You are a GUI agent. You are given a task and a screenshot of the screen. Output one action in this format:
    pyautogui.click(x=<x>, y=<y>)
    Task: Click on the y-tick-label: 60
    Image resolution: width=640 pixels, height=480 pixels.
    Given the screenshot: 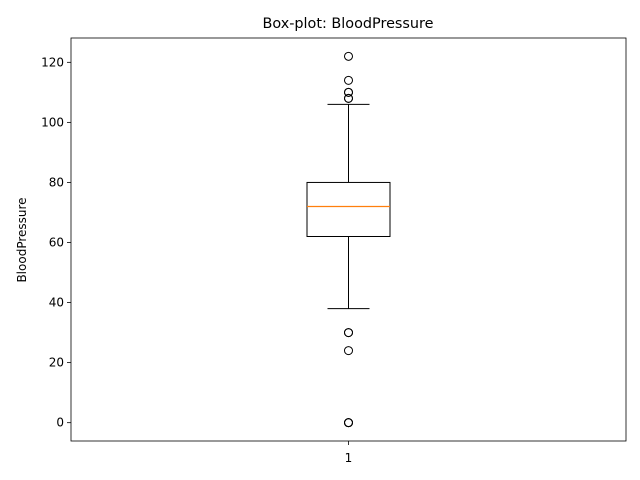 What is the action you would take?
    pyautogui.click(x=56, y=243)
    